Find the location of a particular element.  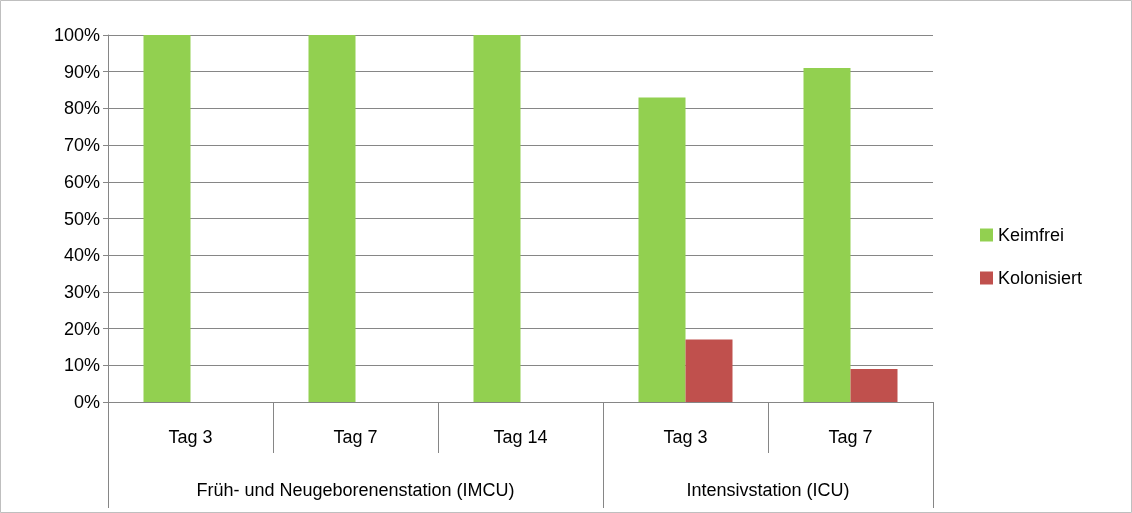

y-tick-label: 40% is located at coordinates (81, 255).